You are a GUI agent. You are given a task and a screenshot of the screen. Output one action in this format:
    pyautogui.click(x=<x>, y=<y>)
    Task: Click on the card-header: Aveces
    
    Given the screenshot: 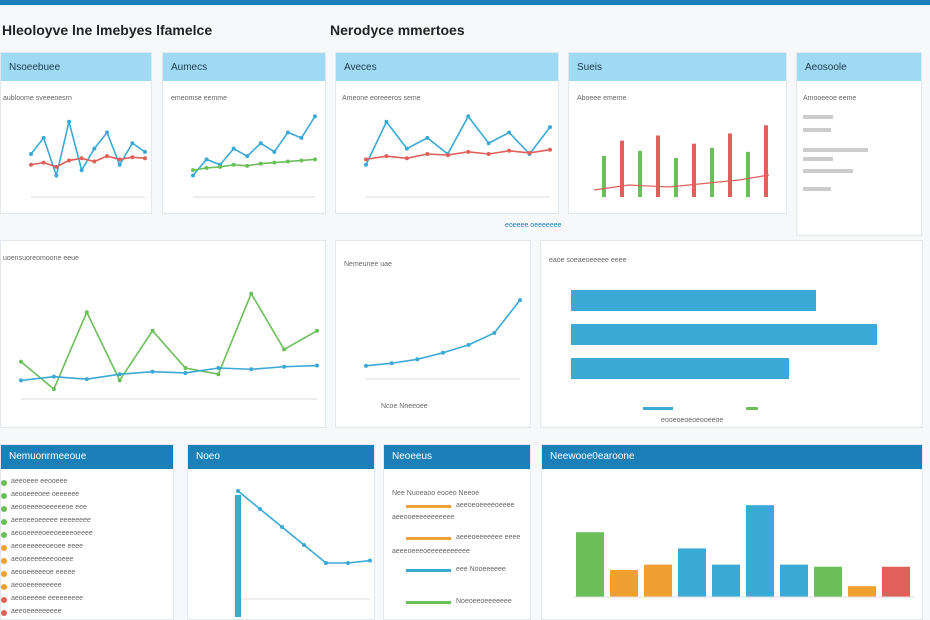 What is the action you would take?
    pyautogui.click(x=447, y=67)
    